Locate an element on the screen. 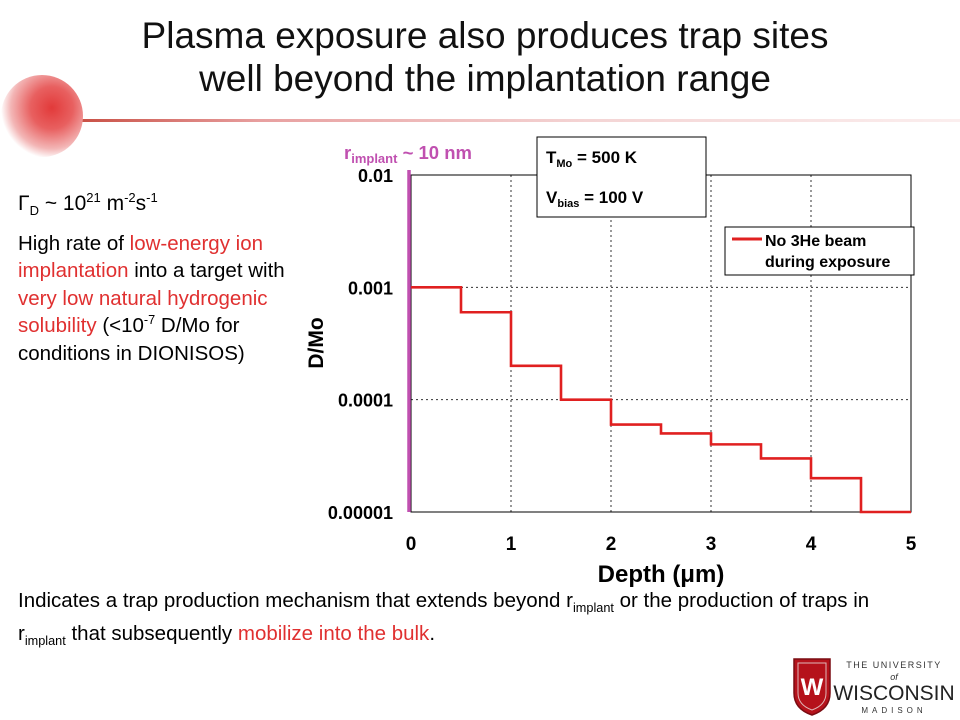 This screenshot has width=960, height=720. bias-symbol: V is located at coordinates (552, 197).